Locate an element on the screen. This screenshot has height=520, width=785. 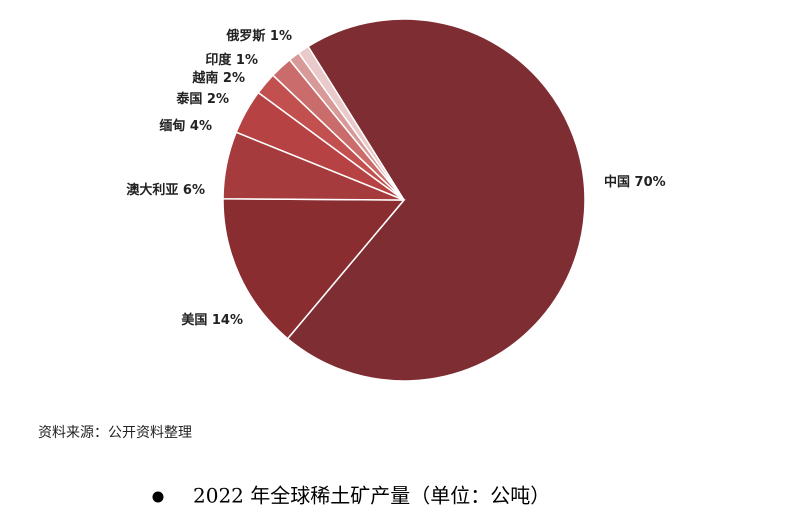
slice-name: 美国 is located at coordinates (194, 320).